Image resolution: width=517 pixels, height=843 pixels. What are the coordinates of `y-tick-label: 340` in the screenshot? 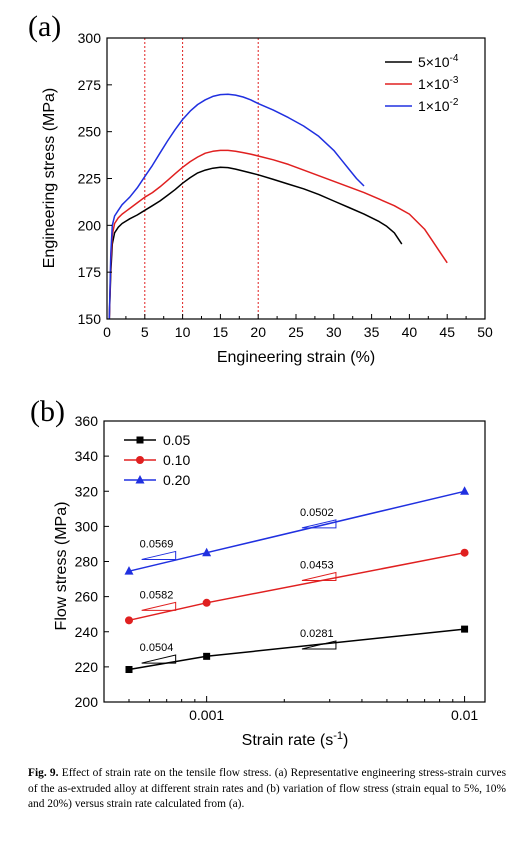 It's located at (87, 456).